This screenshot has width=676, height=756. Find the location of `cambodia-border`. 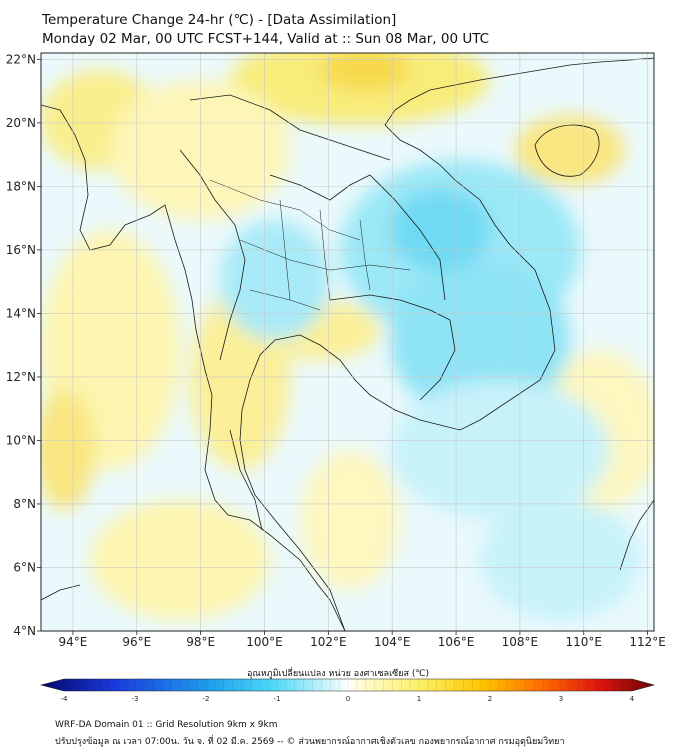

cambodia-border is located at coordinates (392, 347).